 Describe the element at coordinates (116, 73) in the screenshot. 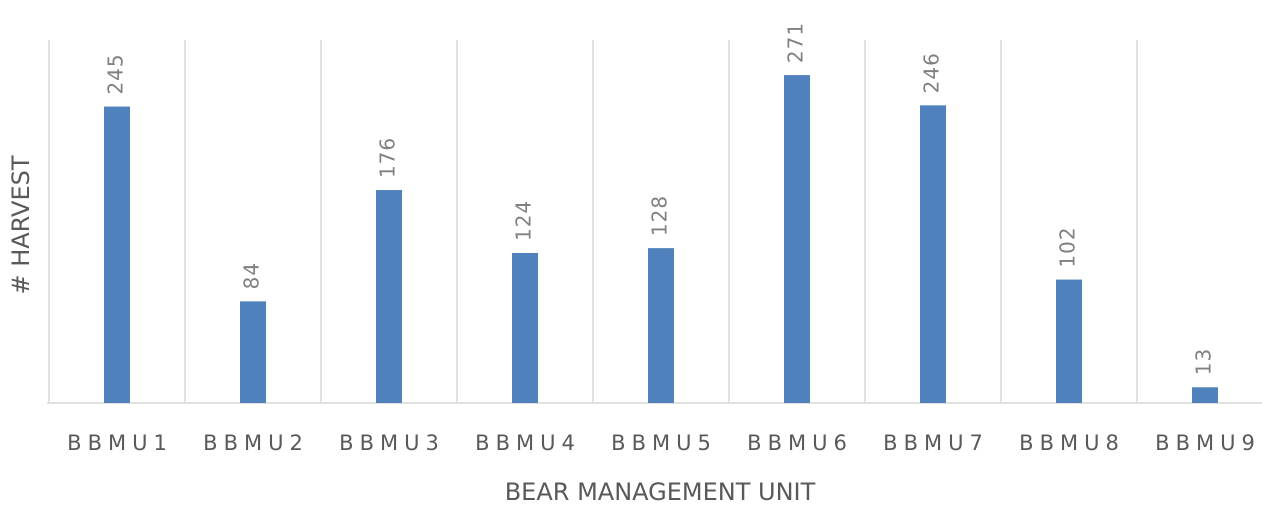

I see `value-label: 245` at that location.